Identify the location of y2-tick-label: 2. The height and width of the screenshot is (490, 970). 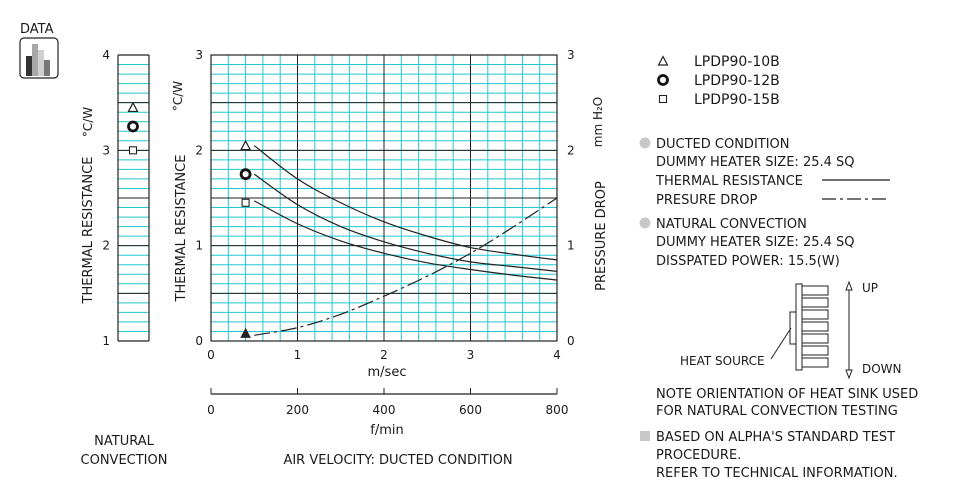
(571, 150).